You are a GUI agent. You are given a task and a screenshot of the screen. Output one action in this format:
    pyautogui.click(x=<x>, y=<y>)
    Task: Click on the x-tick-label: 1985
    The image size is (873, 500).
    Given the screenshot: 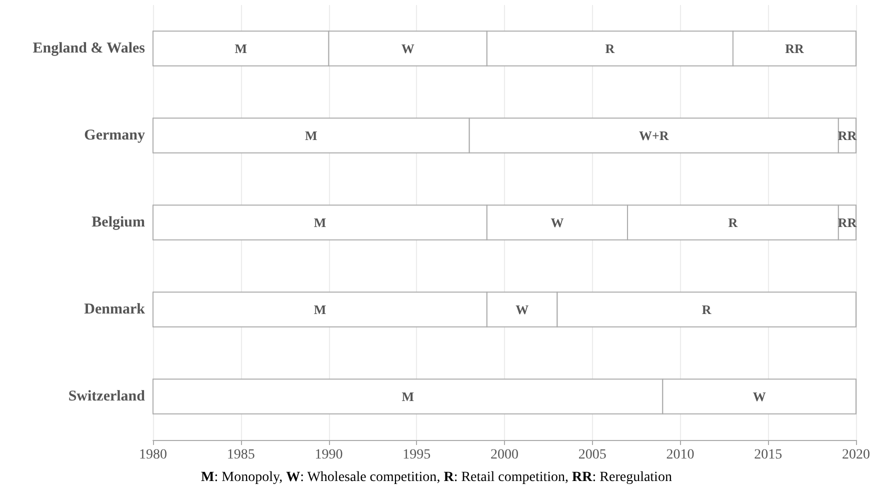 What is the action you would take?
    pyautogui.click(x=240, y=455)
    